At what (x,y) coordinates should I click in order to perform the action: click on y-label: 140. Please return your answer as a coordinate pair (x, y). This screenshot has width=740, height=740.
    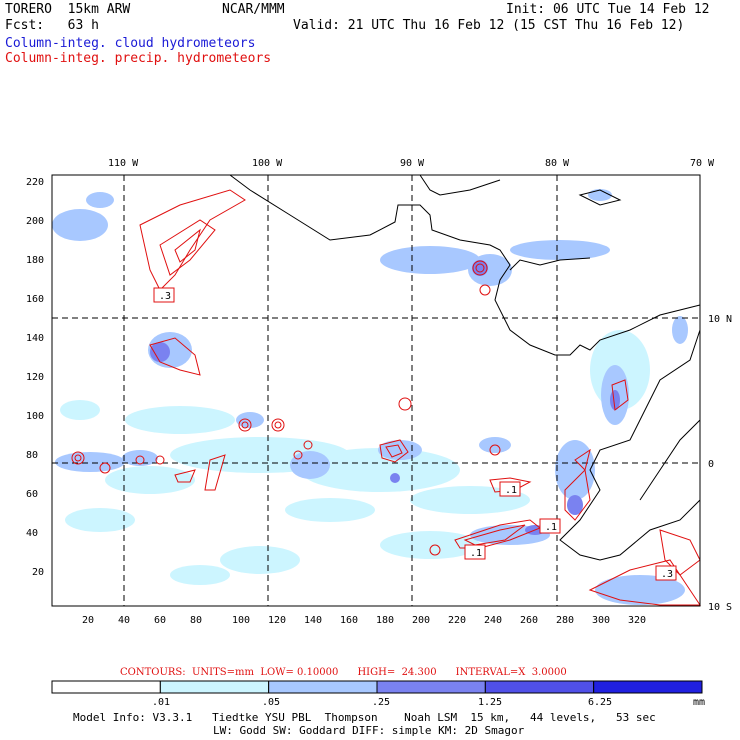
    Looking at the image, I should click on (35, 338).